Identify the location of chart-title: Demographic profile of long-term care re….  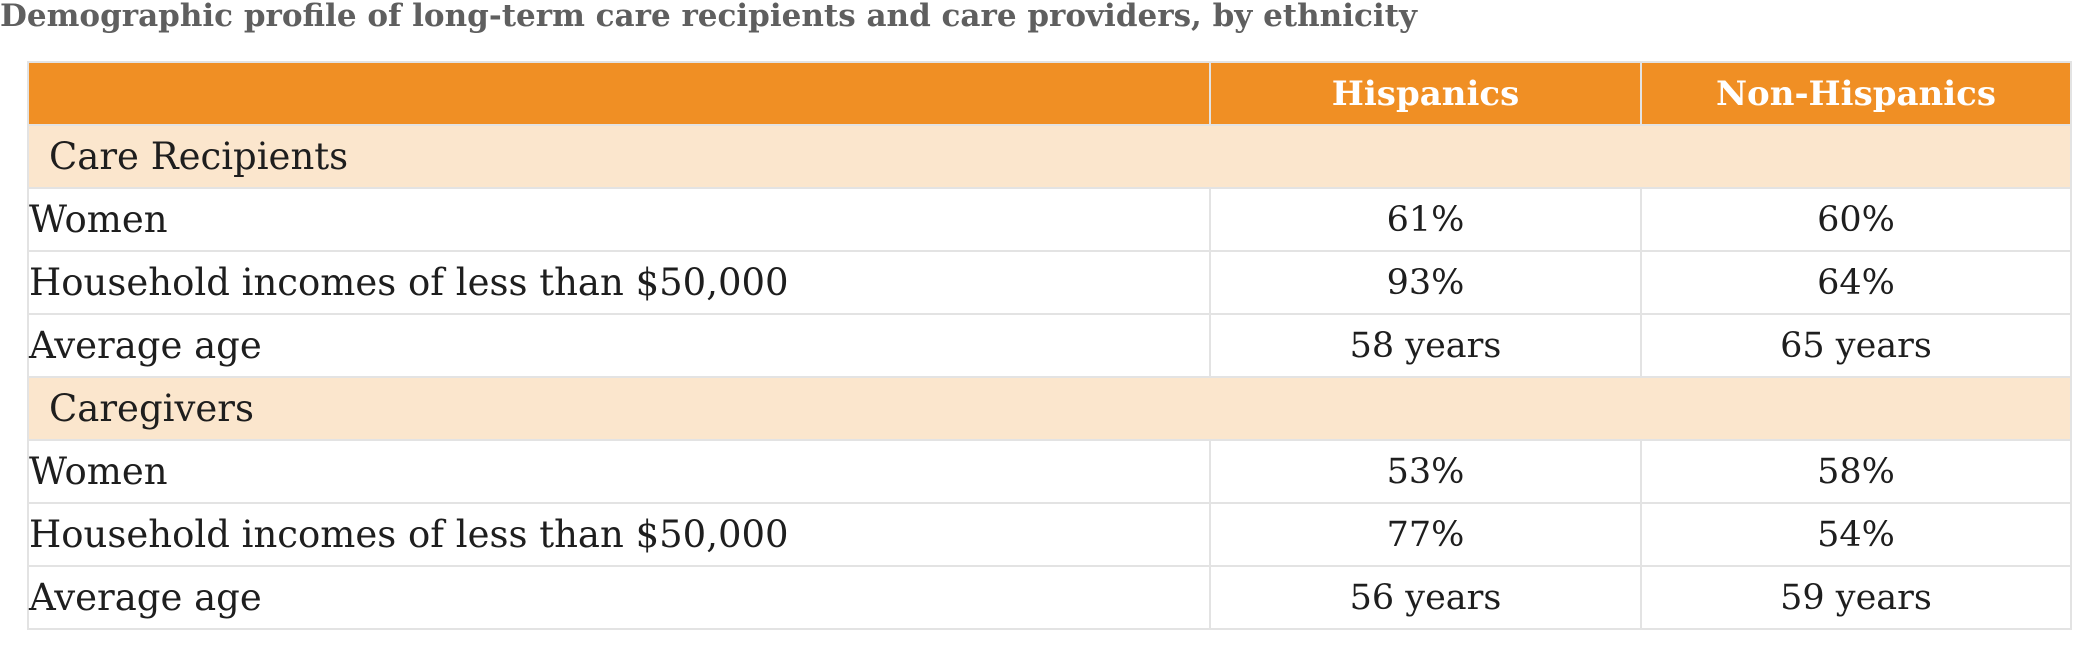
(708, 17).